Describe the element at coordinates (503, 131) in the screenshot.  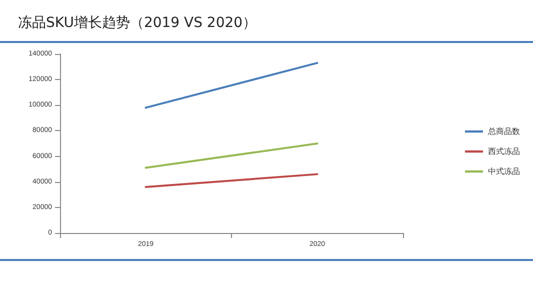
I see `legend-label: 总商品数` at that location.